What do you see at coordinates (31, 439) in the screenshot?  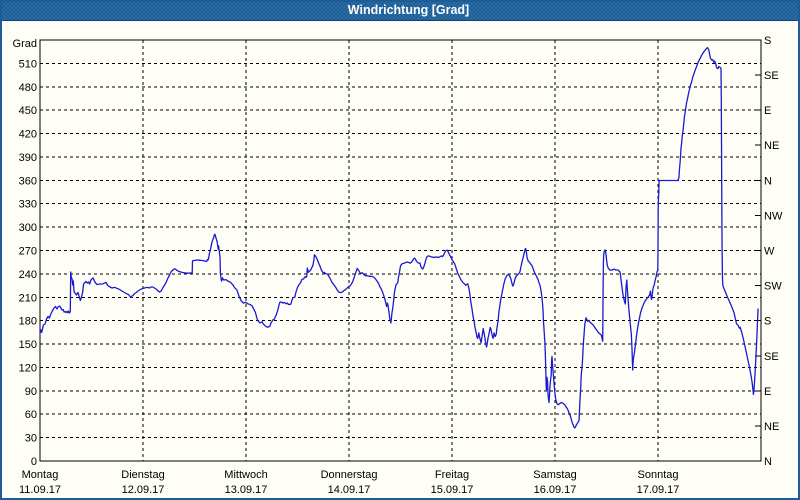 I see `svg-text: 30` at bounding box center [31, 439].